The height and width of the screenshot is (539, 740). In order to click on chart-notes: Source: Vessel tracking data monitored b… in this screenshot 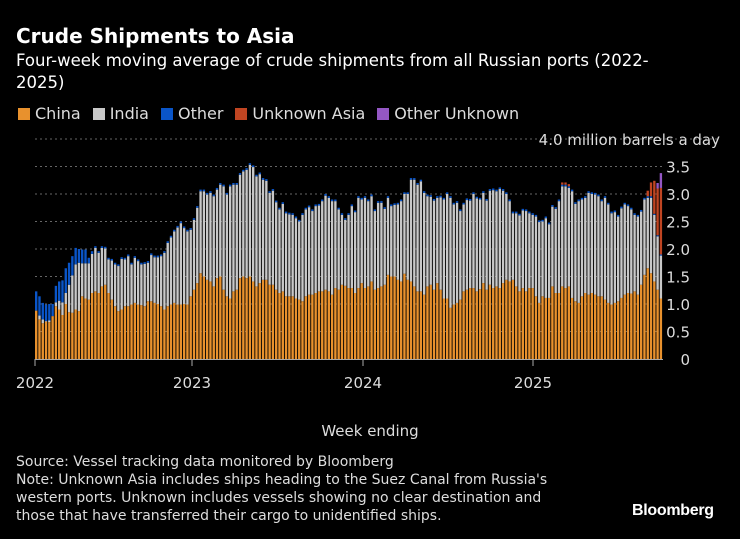, I will do `click(281, 489)`.